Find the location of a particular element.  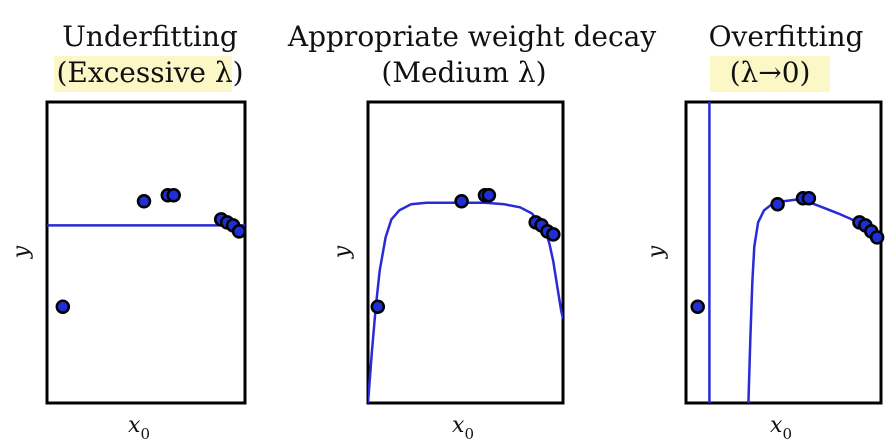

panel-subtitle: (λ→0) is located at coordinates (770, 72).